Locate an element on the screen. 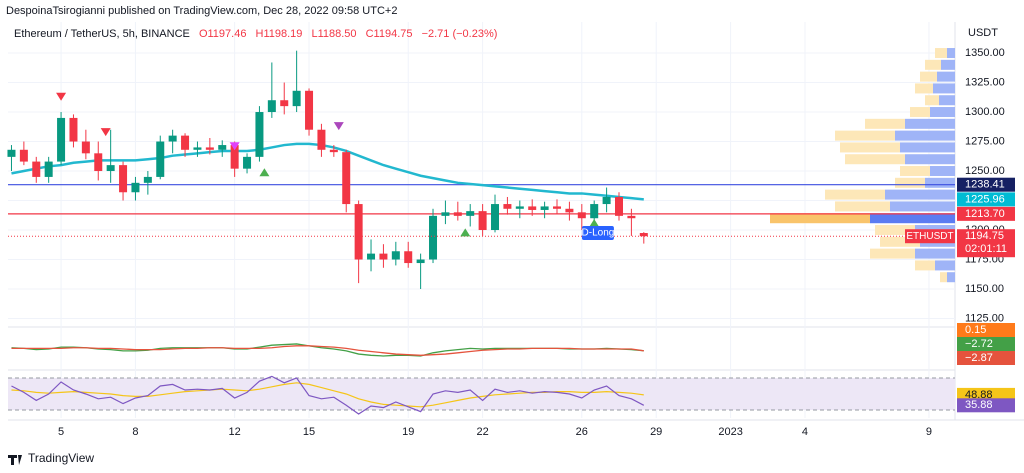 The image size is (1024, 473). rsi-tag is located at coordinates (986, 405).